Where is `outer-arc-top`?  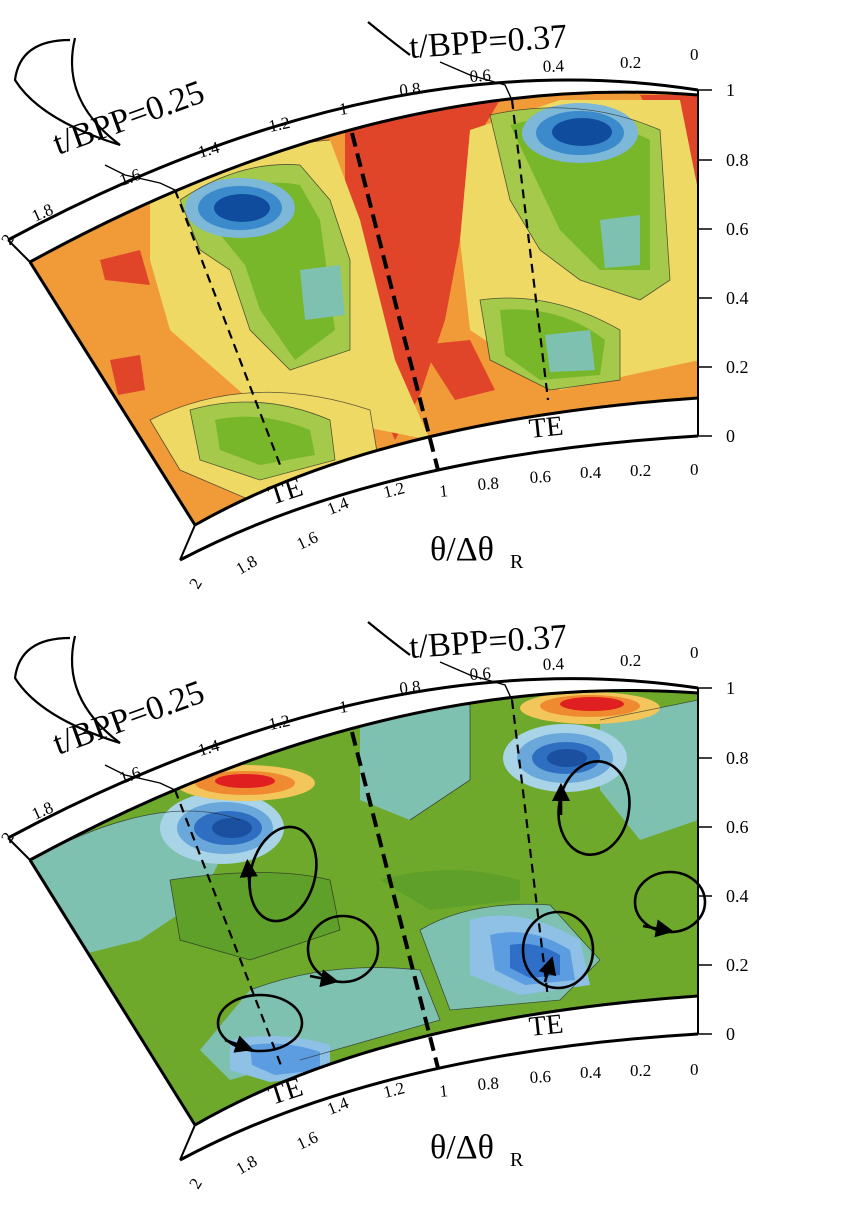 outer-arc-top is located at coordinates (364, 177).